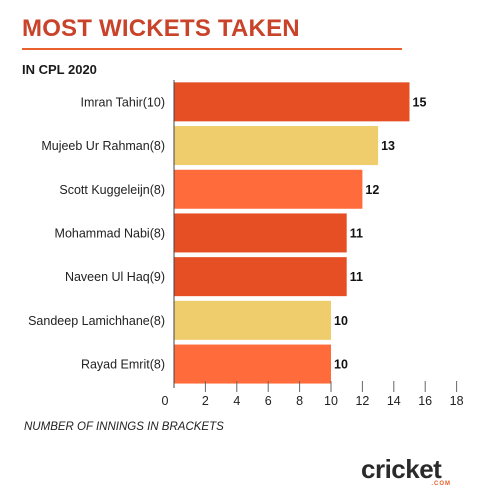  Describe the element at coordinates (212, 49) in the screenshot. I see `title-underline` at that location.